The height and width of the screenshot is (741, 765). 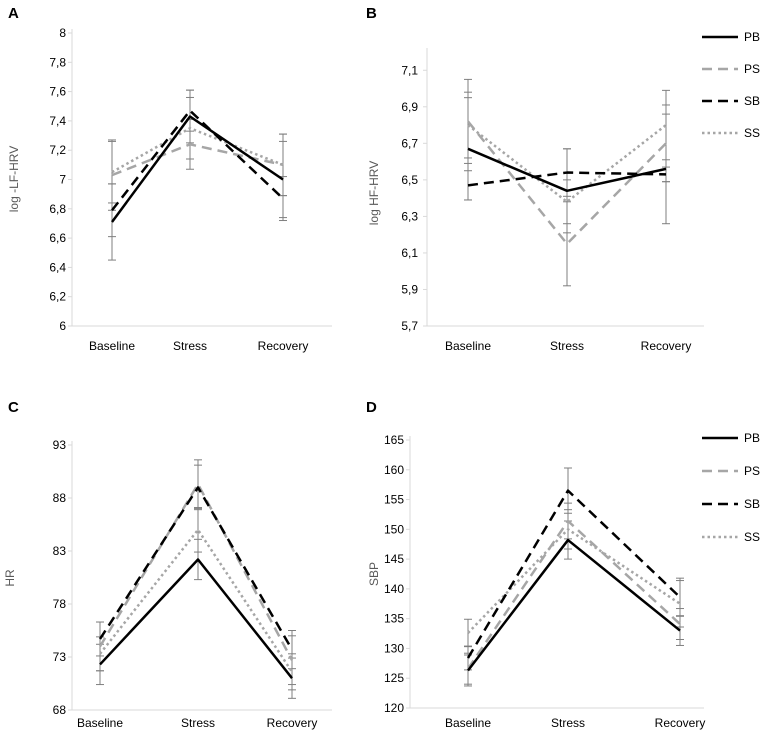 What do you see at coordinates (394, 619) in the screenshot?
I see `y-tick-label: 135` at bounding box center [394, 619].